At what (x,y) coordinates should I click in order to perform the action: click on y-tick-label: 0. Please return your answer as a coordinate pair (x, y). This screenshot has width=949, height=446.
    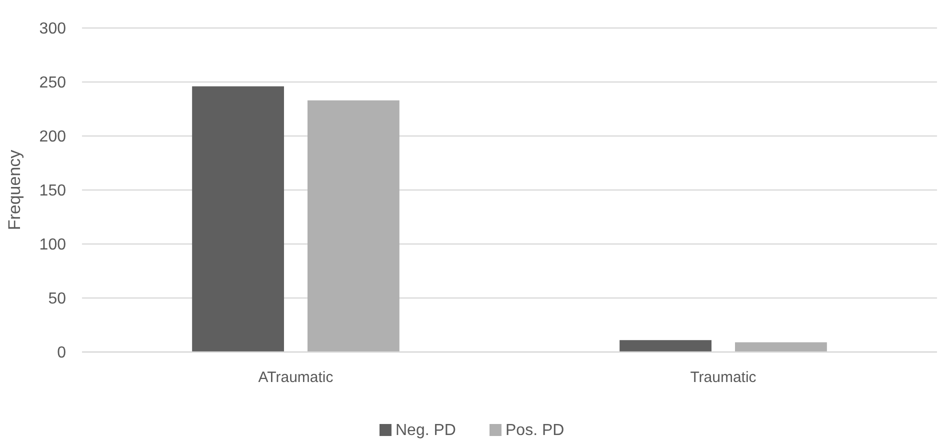
    Looking at the image, I should click on (61, 353).